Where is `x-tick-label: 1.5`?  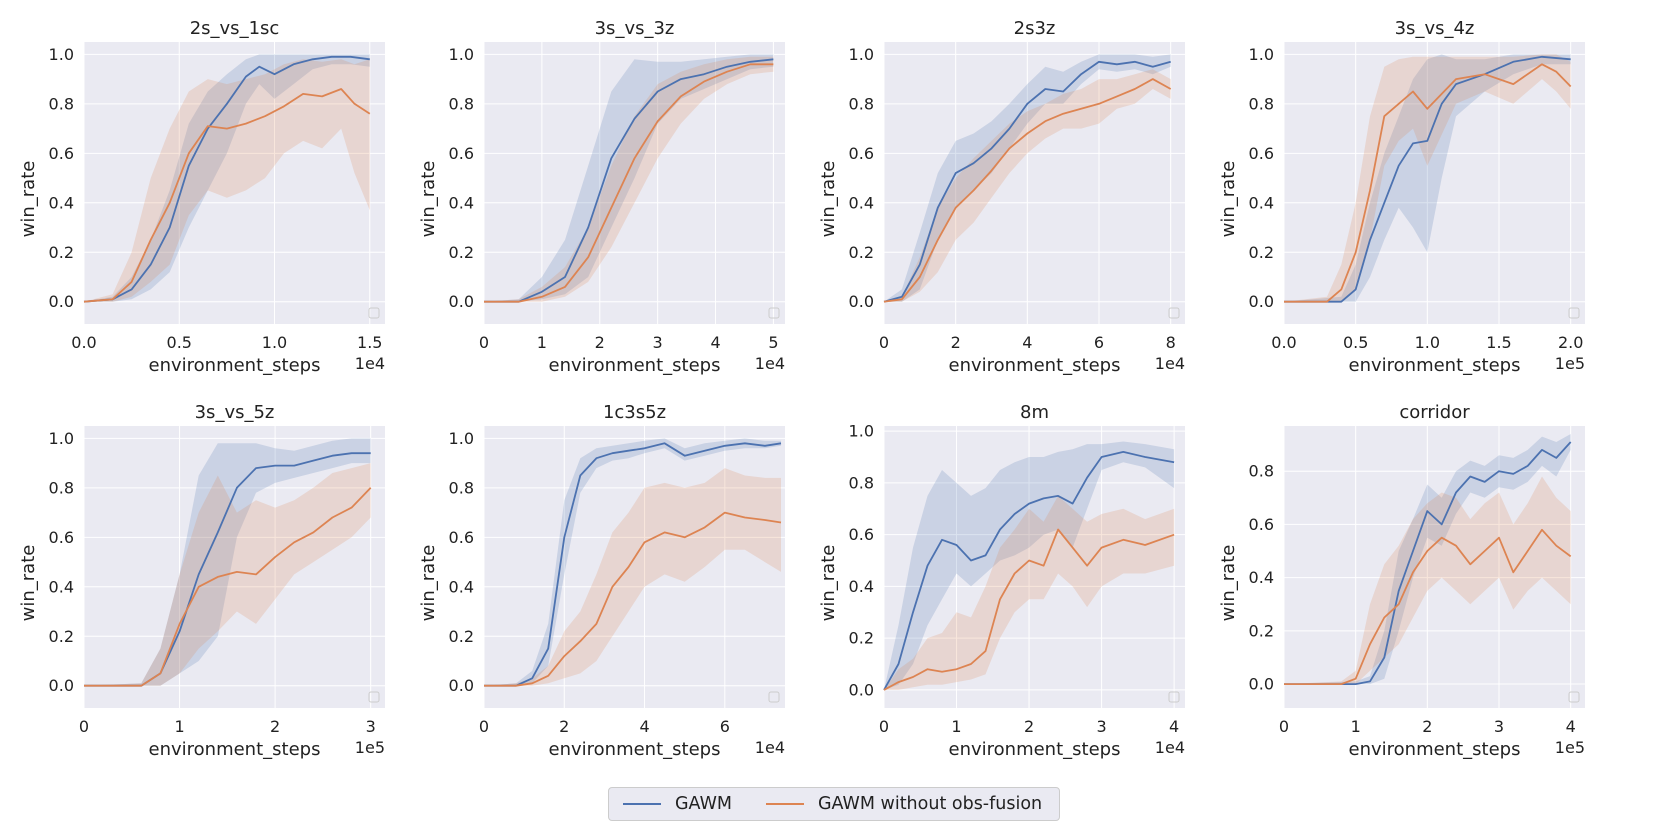
x-tick-label: 1.5 is located at coordinates (1498, 342).